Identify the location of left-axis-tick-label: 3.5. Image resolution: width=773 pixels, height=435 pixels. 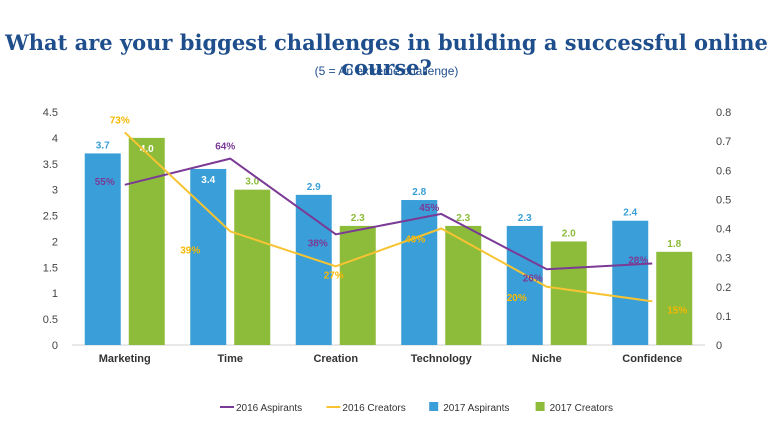
(50, 165).